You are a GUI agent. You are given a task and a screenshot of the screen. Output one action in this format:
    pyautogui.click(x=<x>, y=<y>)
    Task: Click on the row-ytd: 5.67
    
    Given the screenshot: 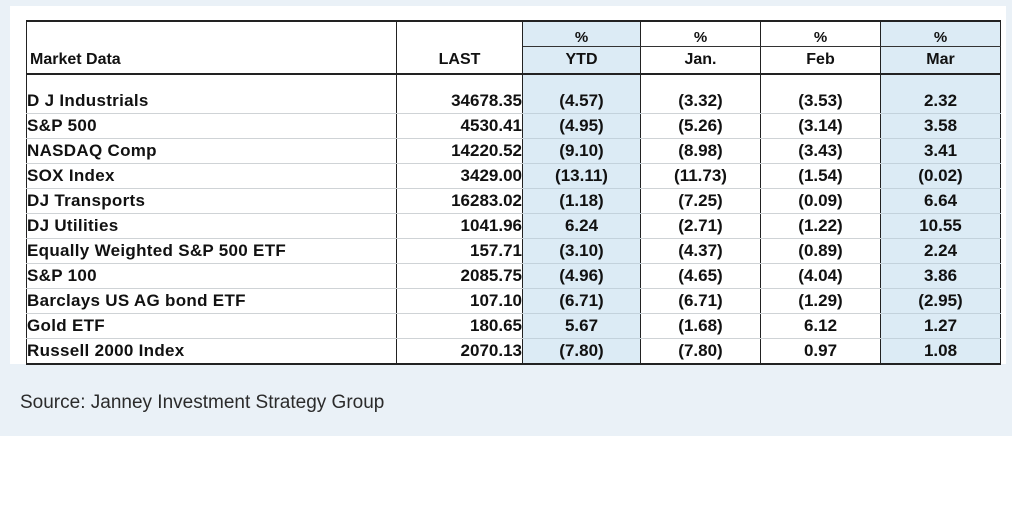 What is the action you would take?
    pyautogui.click(x=581, y=326)
    